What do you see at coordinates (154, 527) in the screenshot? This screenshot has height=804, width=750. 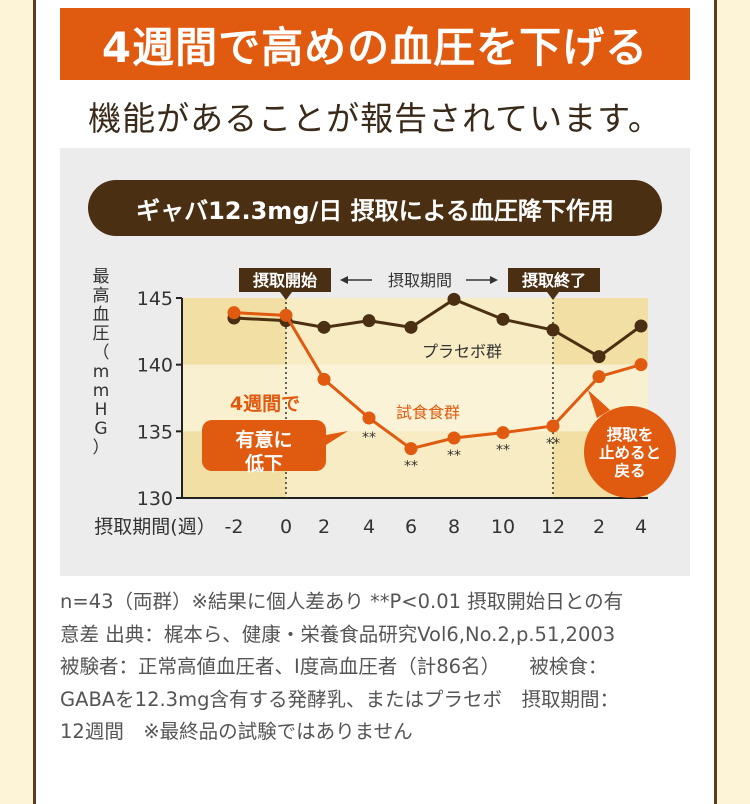 I see `x-axis-label: 摂取期間(週）` at bounding box center [154, 527].